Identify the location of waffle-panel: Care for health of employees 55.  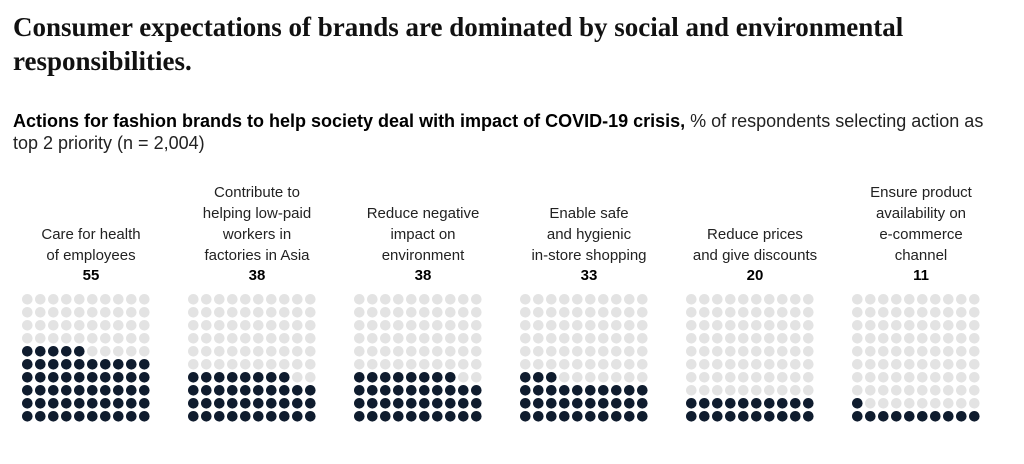
(91, 322).